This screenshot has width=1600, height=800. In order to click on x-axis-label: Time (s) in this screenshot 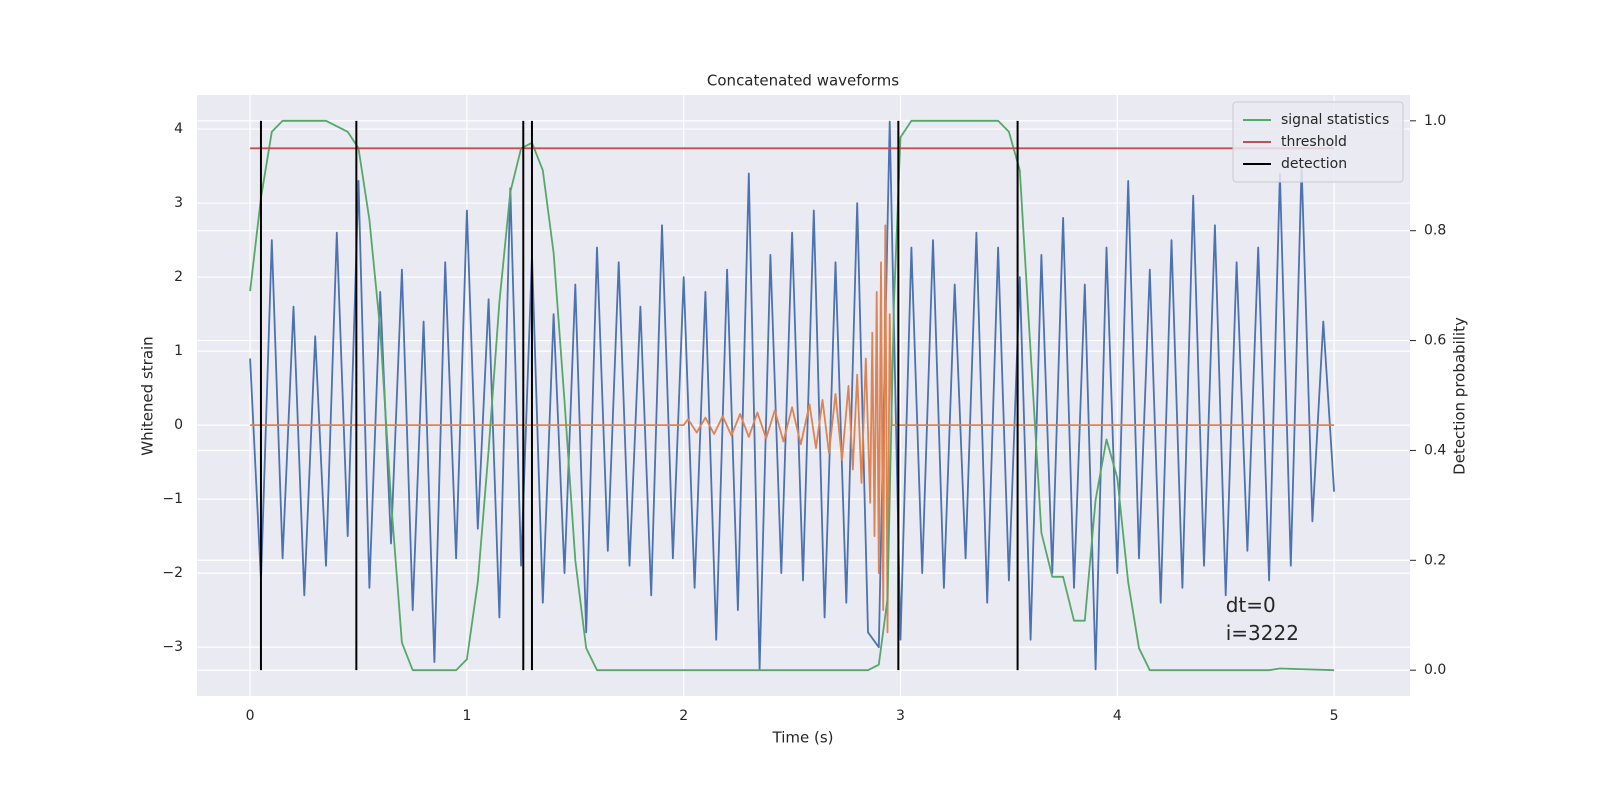, I will do `click(803, 738)`.